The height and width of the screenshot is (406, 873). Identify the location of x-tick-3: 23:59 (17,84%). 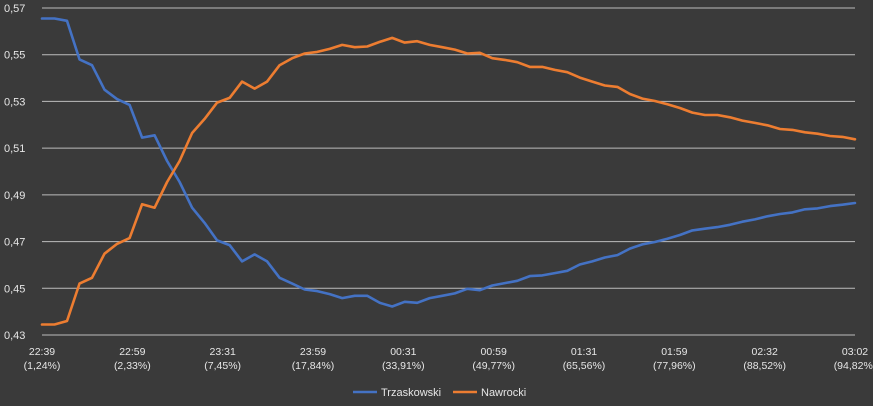
(313, 359).